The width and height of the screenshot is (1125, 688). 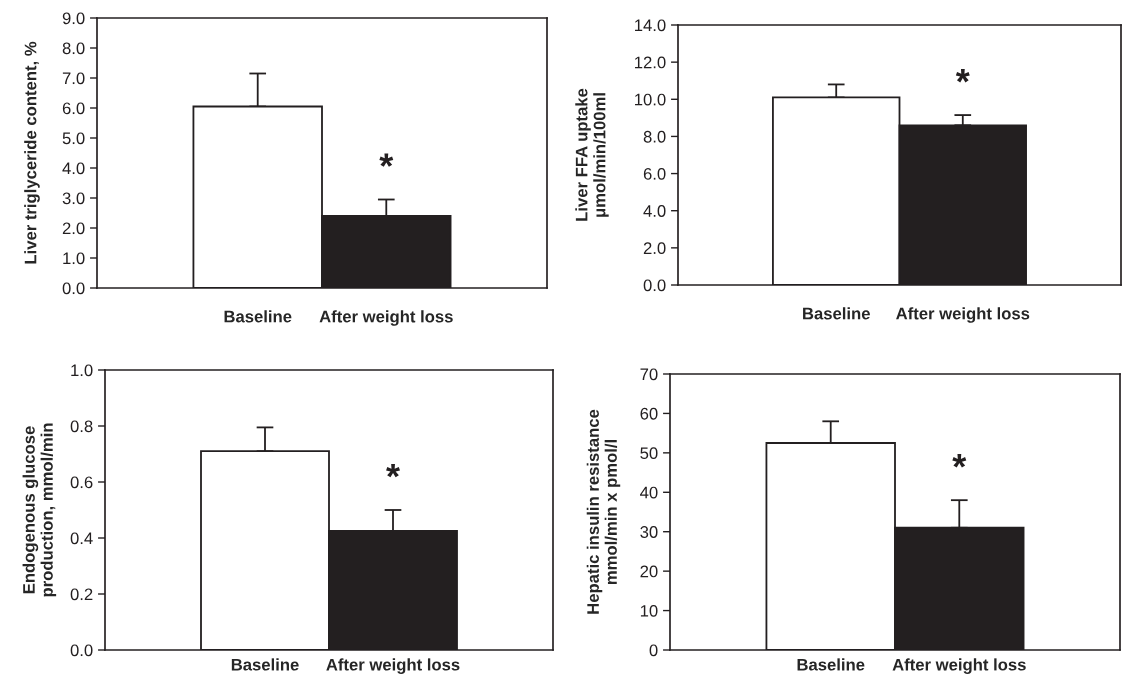 I want to click on y-tick-label: 40, so click(x=649, y=492).